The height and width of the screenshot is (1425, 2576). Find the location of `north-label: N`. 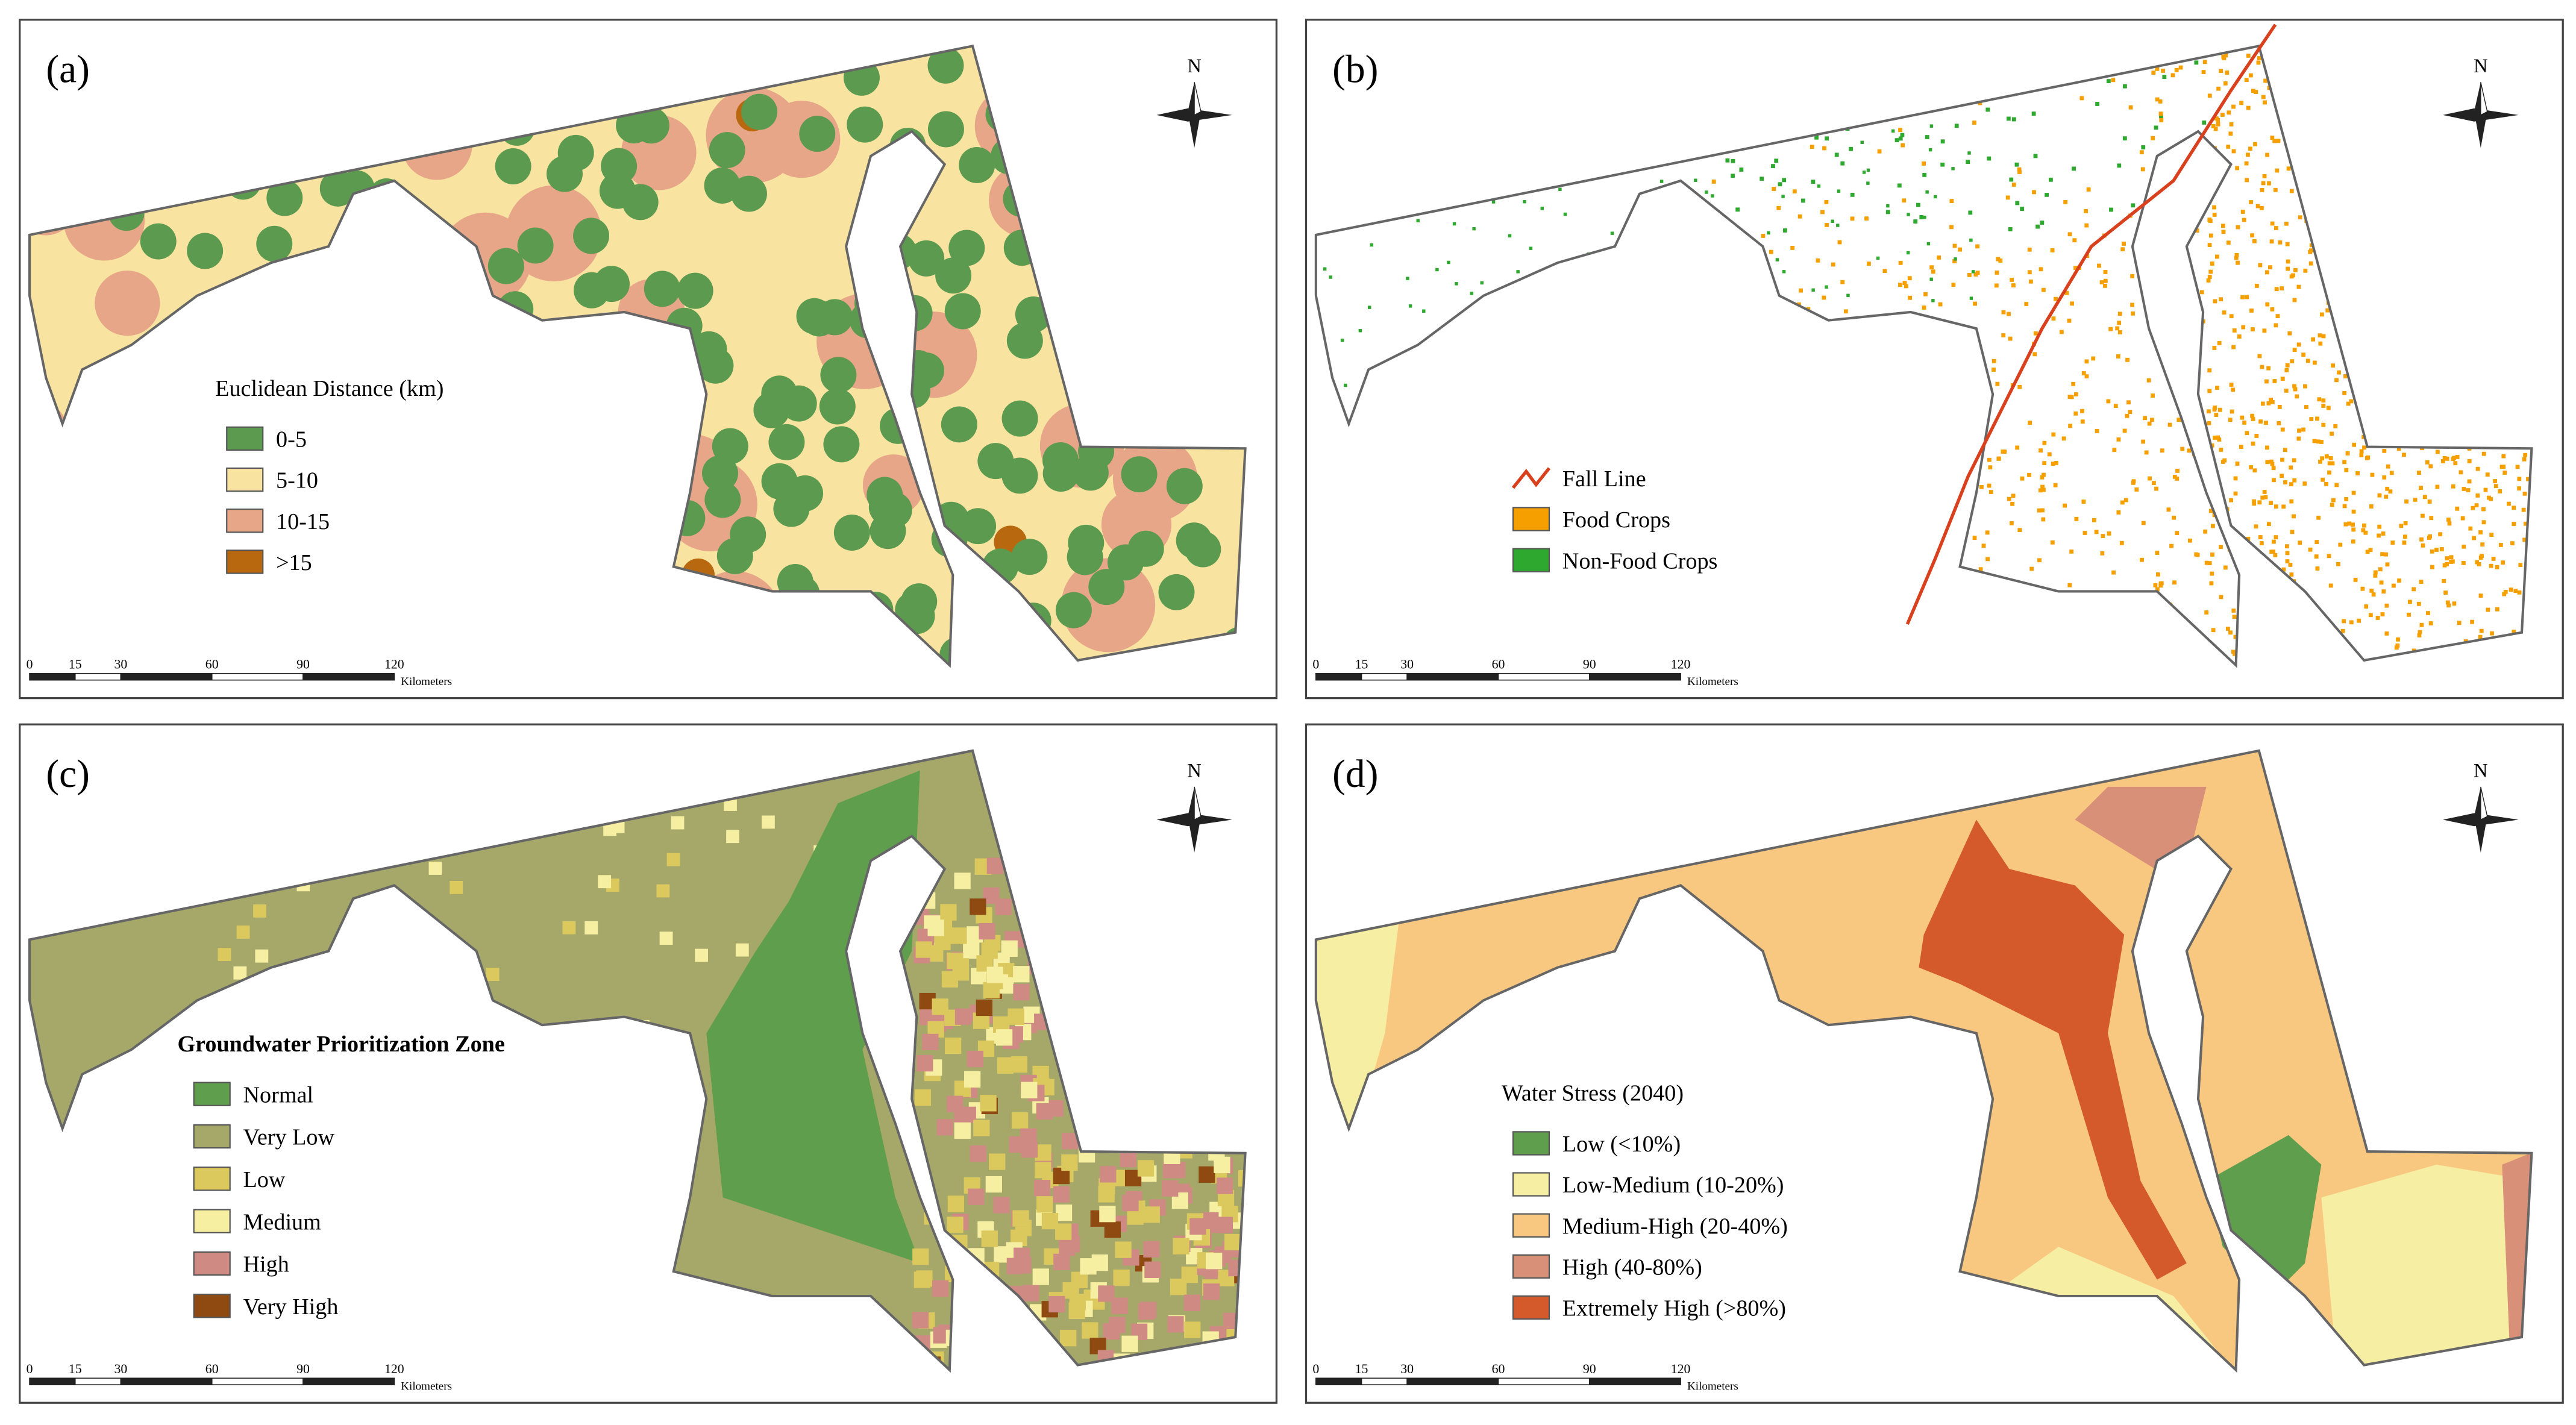

north-label: N is located at coordinates (2481, 771).